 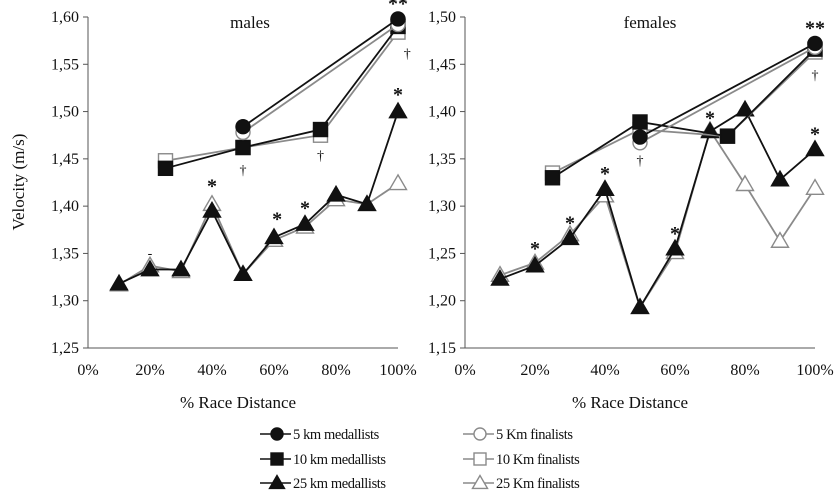 What do you see at coordinates (250, 22) in the screenshot?
I see `panel-title: males` at bounding box center [250, 22].